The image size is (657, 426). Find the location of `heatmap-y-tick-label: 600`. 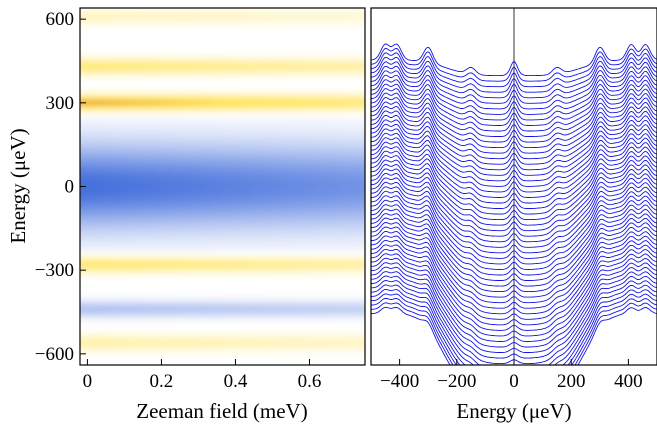

heatmap-y-tick-label: 600 is located at coordinates (60, 19).